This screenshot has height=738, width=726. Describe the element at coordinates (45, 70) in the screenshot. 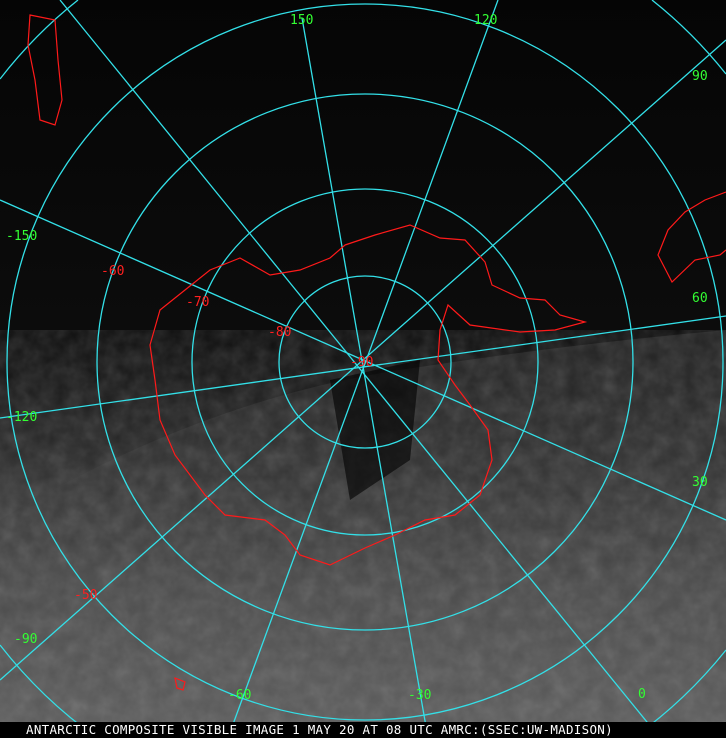

I see `island-coastline` at that location.